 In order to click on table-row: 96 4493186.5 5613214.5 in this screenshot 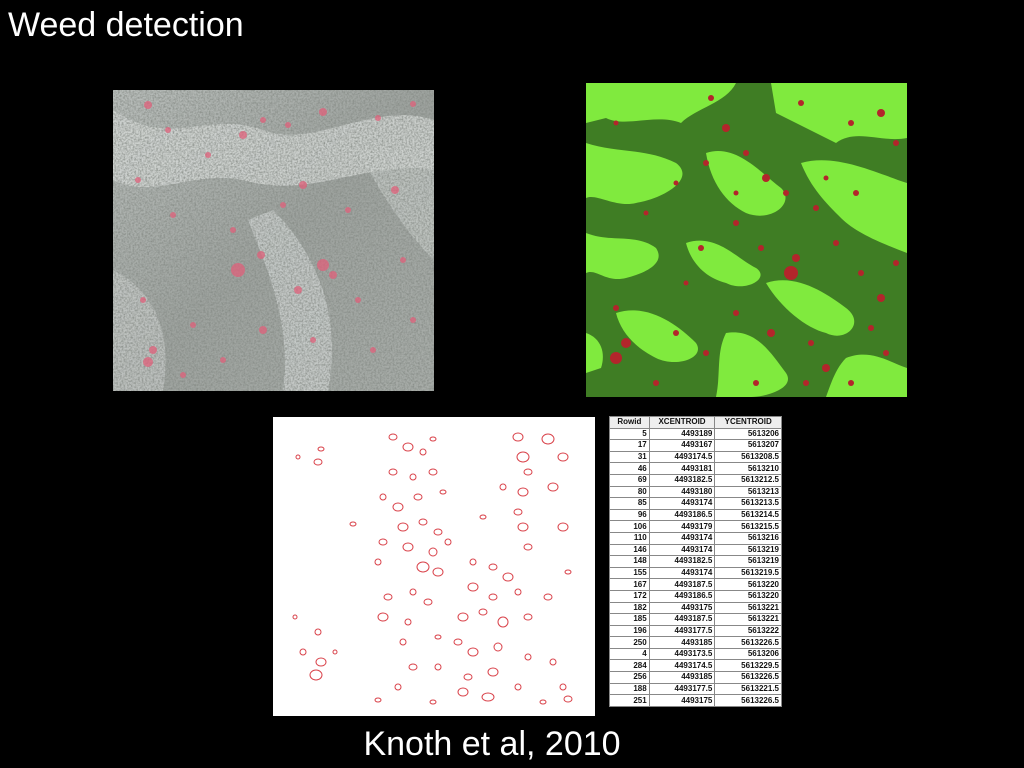, I will do `click(695, 515)`.